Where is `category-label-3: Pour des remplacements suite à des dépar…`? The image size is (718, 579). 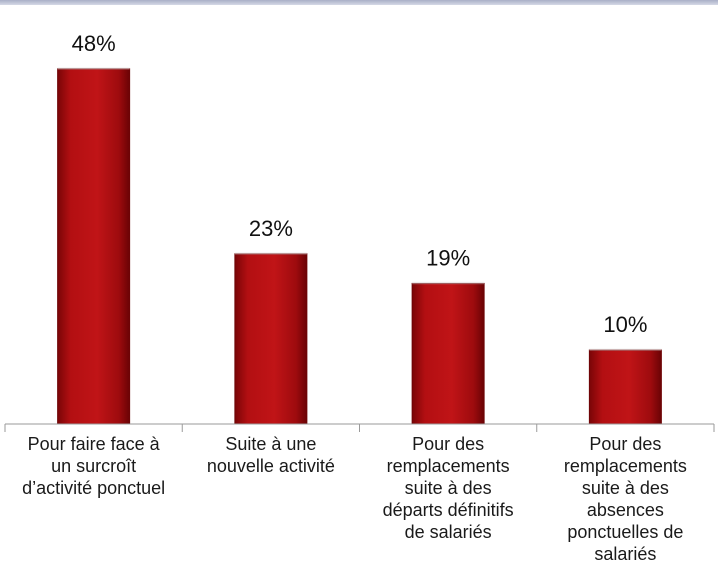
category-label-3: Pour des remplacements suite à des dépar… is located at coordinates (448, 488).